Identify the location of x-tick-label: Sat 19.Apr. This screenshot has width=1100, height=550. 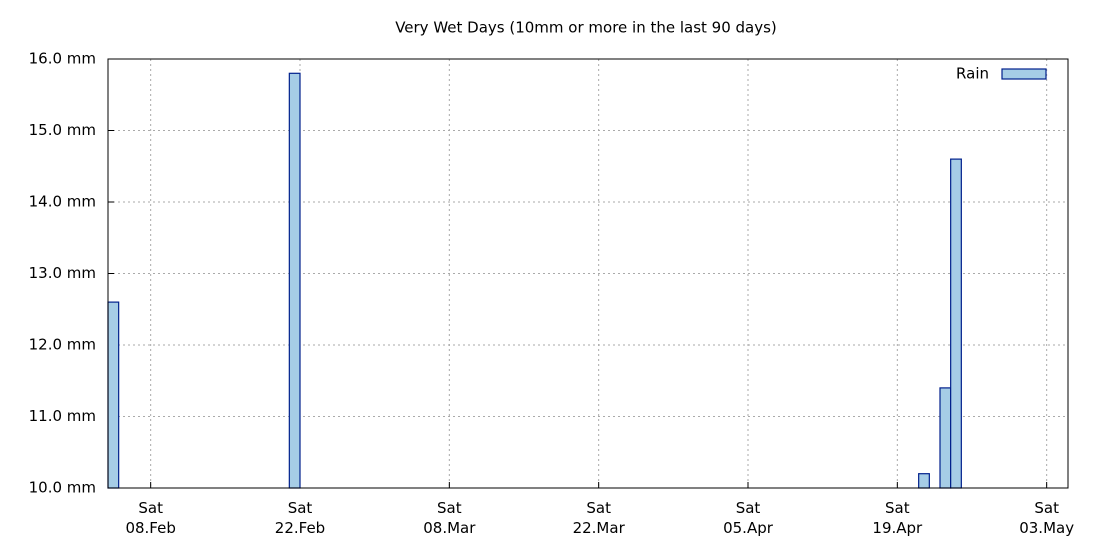
(897, 518).